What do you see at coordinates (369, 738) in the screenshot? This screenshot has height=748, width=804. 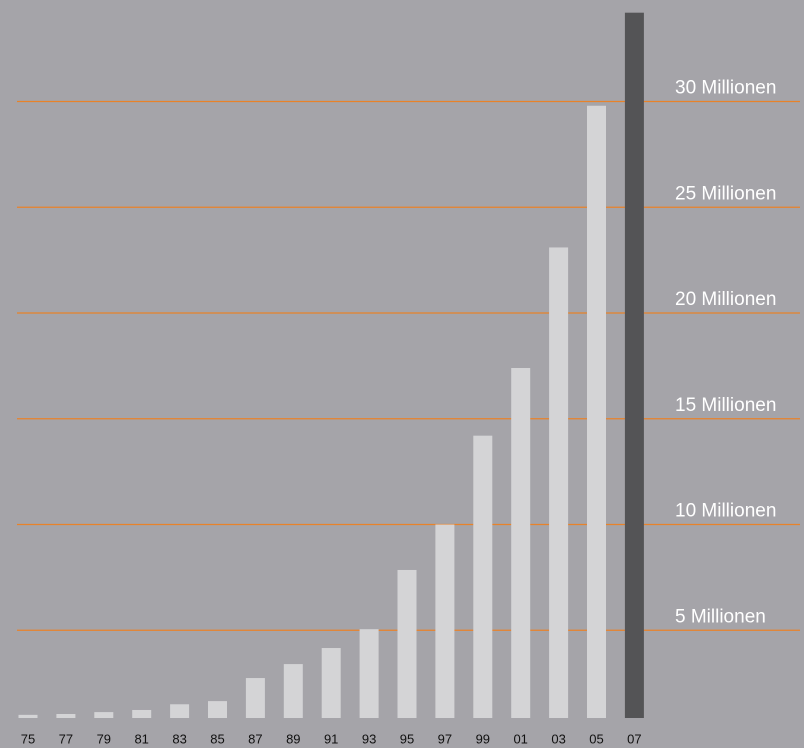 I see `x-tick-label: 93` at bounding box center [369, 738].